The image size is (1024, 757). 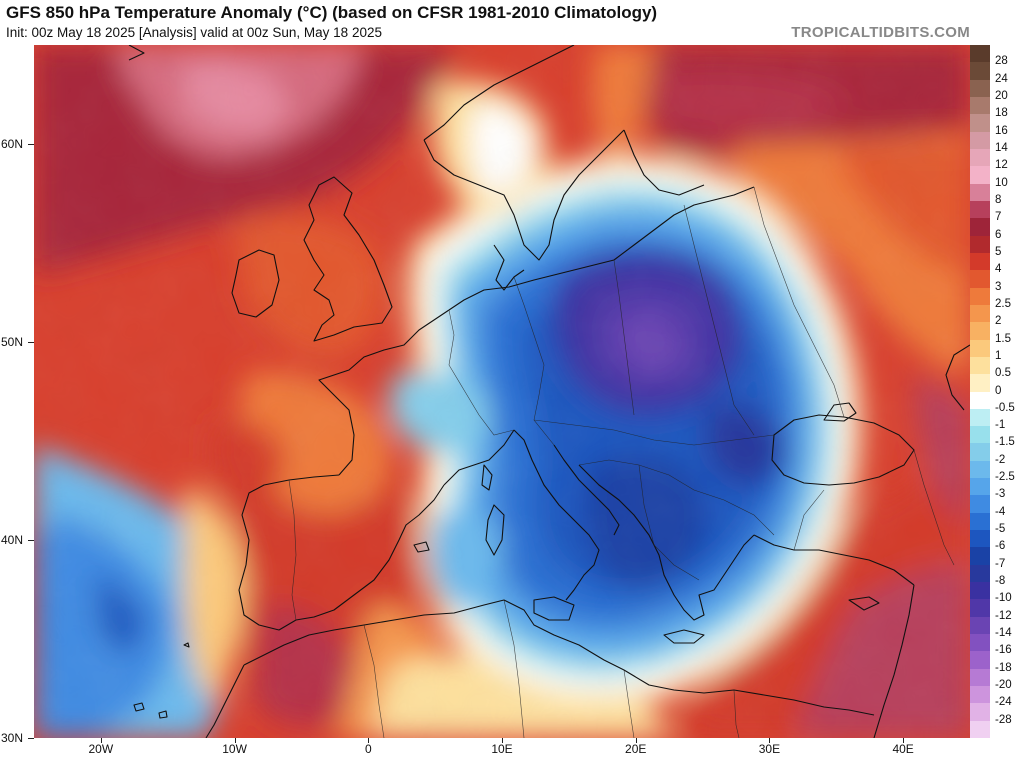 What do you see at coordinates (1000, 494) in the screenshot?
I see `colorbar-label: -3` at bounding box center [1000, 494].